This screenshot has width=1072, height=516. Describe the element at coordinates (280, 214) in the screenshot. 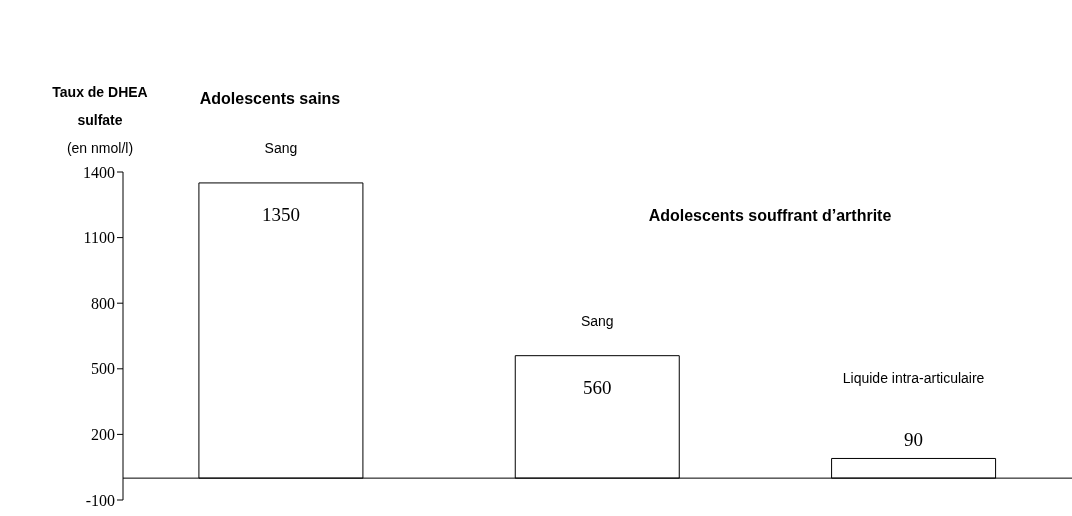

I see `data-label: 1350` at that location.